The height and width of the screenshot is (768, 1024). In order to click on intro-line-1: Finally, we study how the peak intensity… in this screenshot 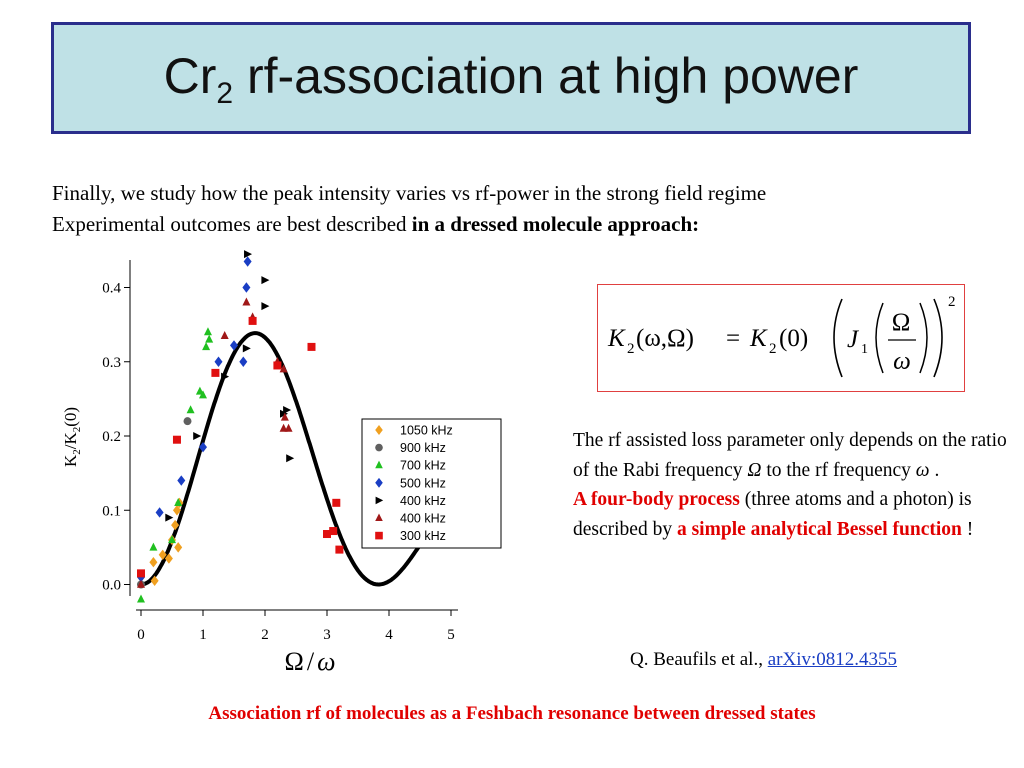, I will do `click(409, 193)`.